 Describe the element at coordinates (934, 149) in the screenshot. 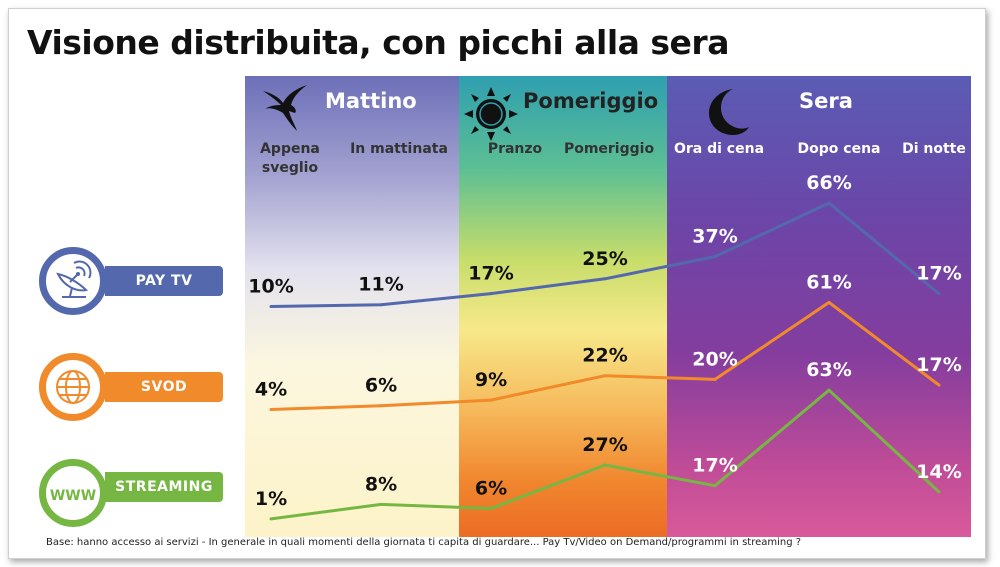

I see `slot-label-di-notte: Di notte` at that location.